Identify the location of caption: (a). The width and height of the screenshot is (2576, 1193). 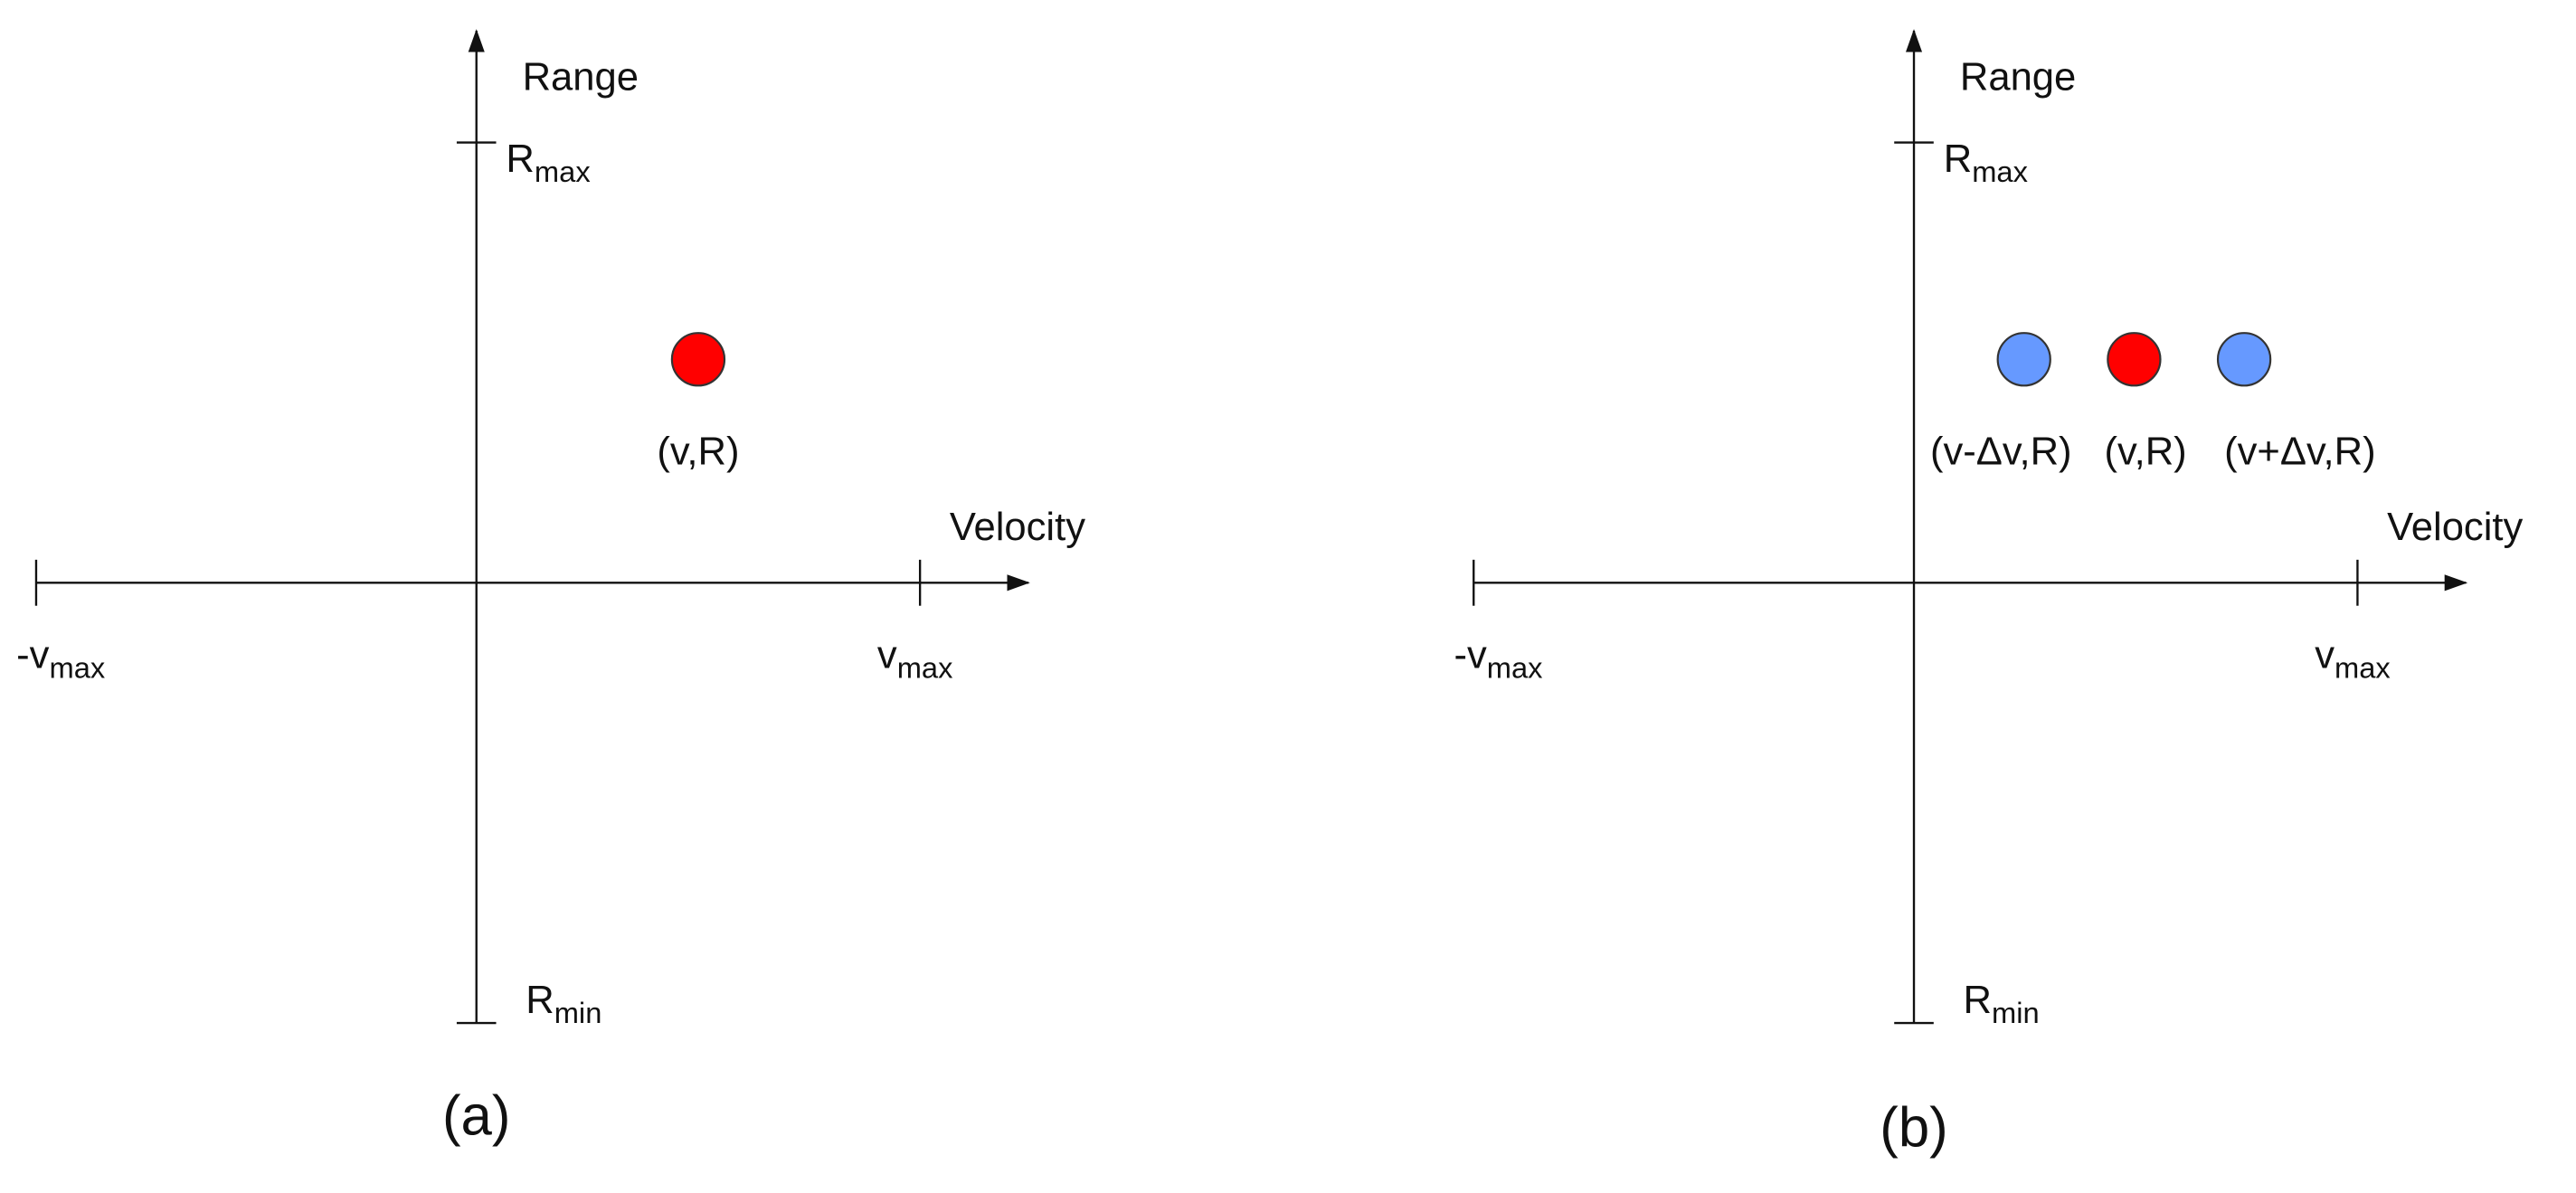
(476, 1116).